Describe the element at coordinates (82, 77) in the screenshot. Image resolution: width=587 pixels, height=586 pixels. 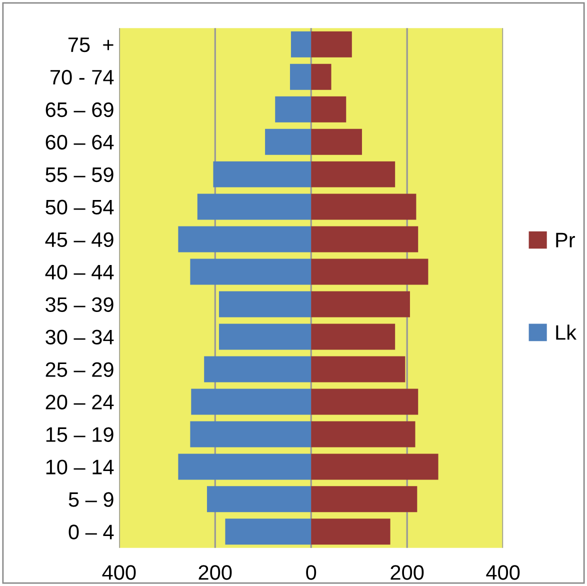
I see `y-tick-label: 70 - 74` at that location.